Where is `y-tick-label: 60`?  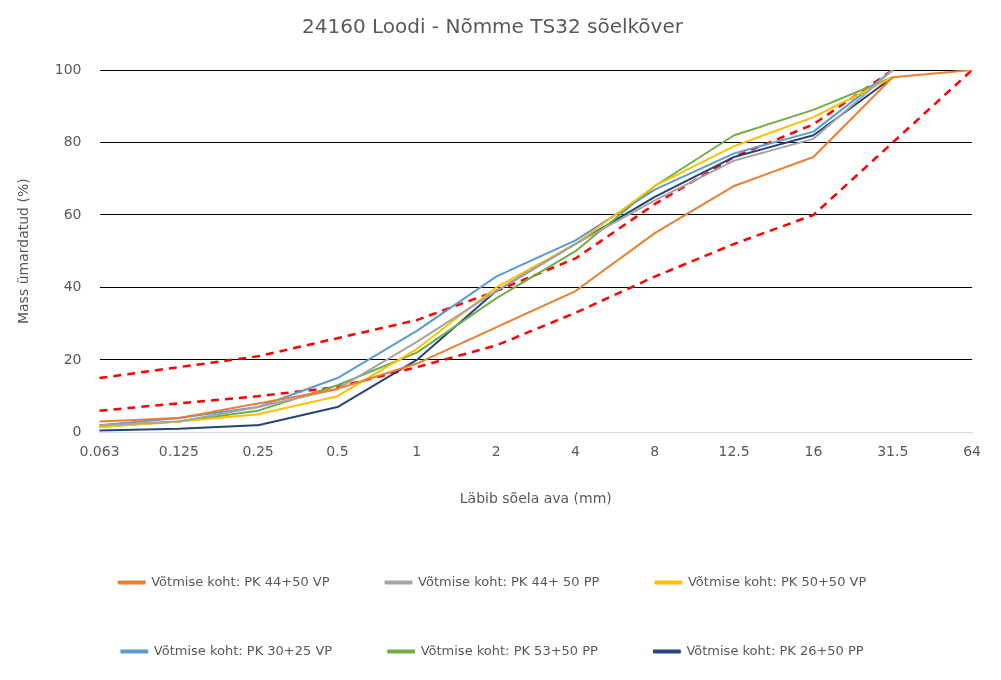
y-tick-label: 60 is located at coordinates (72, 213).